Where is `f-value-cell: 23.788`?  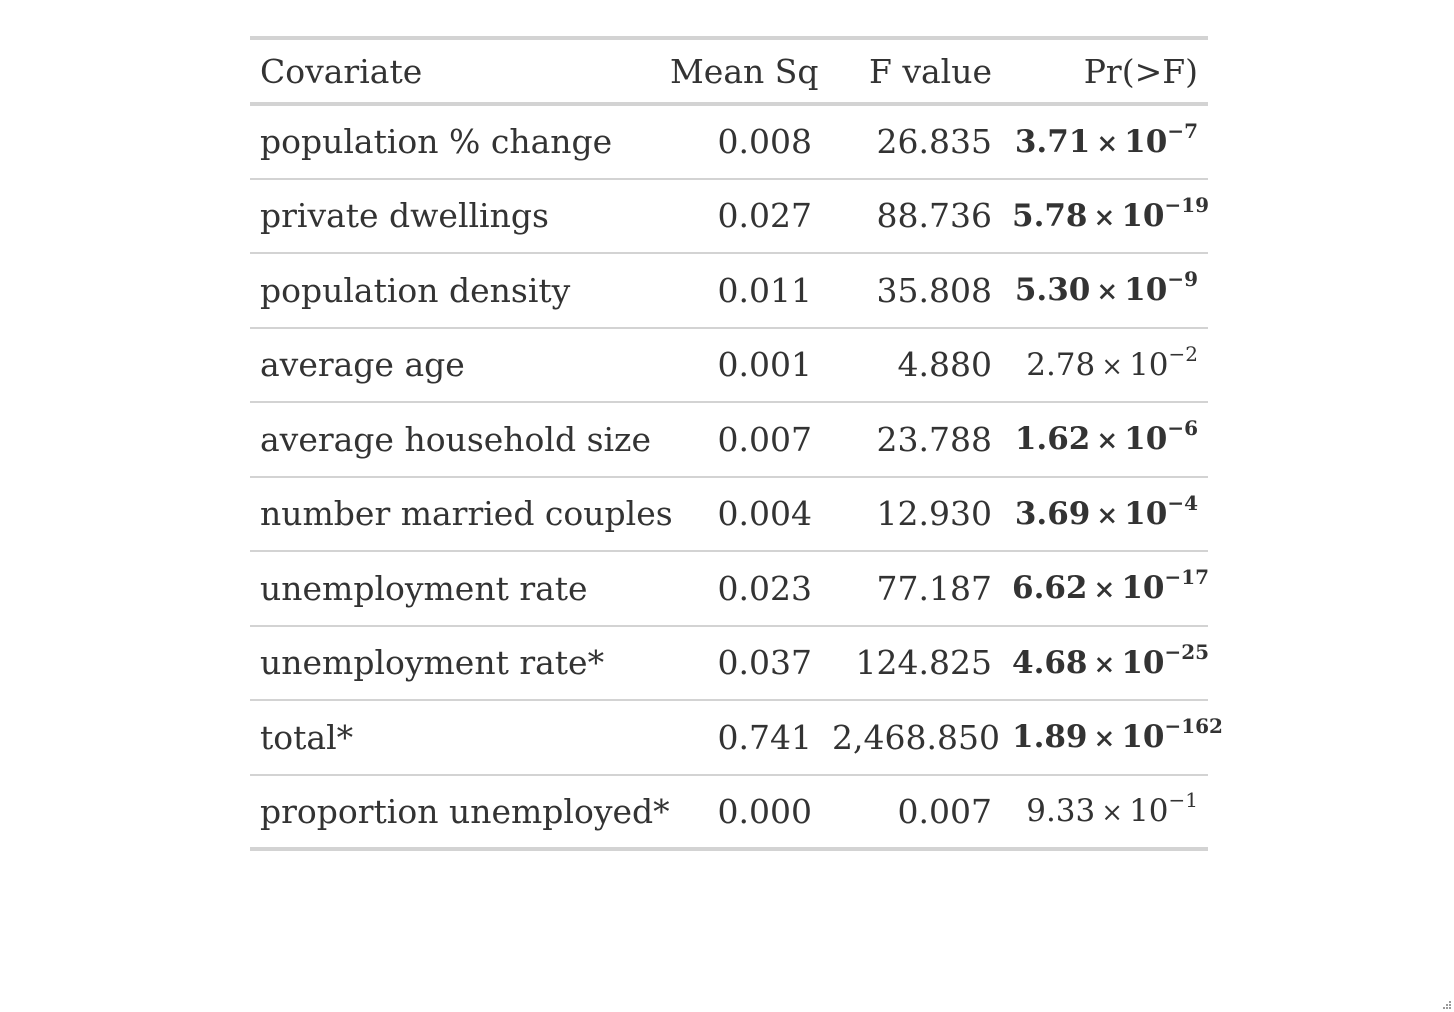 f-value-cell: 23.788 is located at coordinates (934, 439).